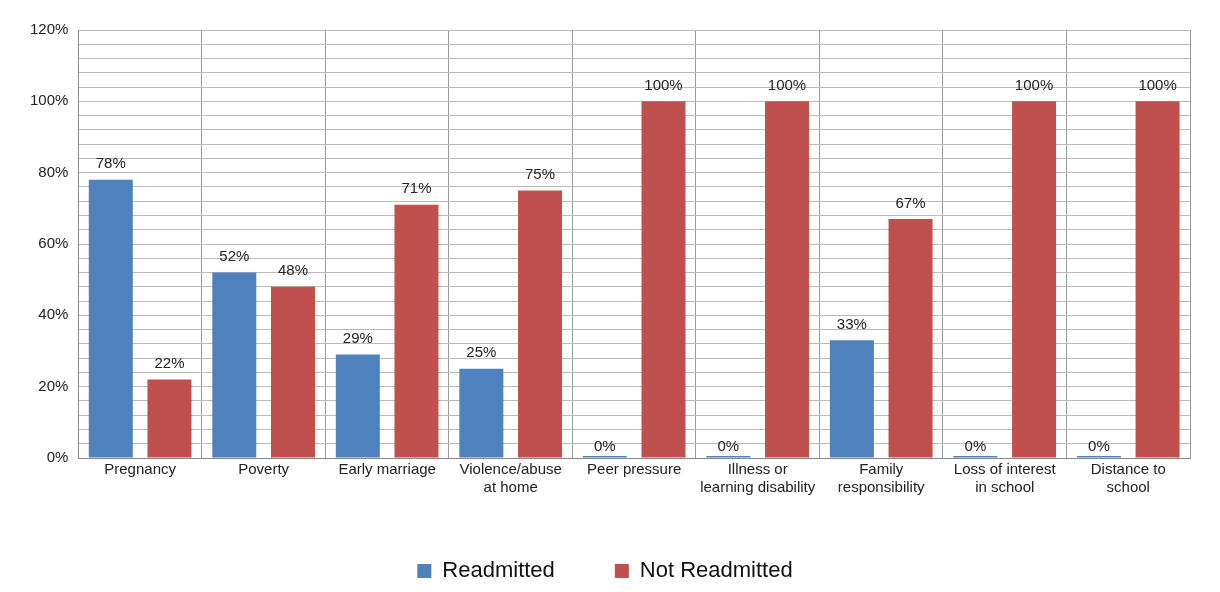 This screenshot has width=1220, height=592. I want to click on x-tick-label: Pregnancy, so click(140, 469).